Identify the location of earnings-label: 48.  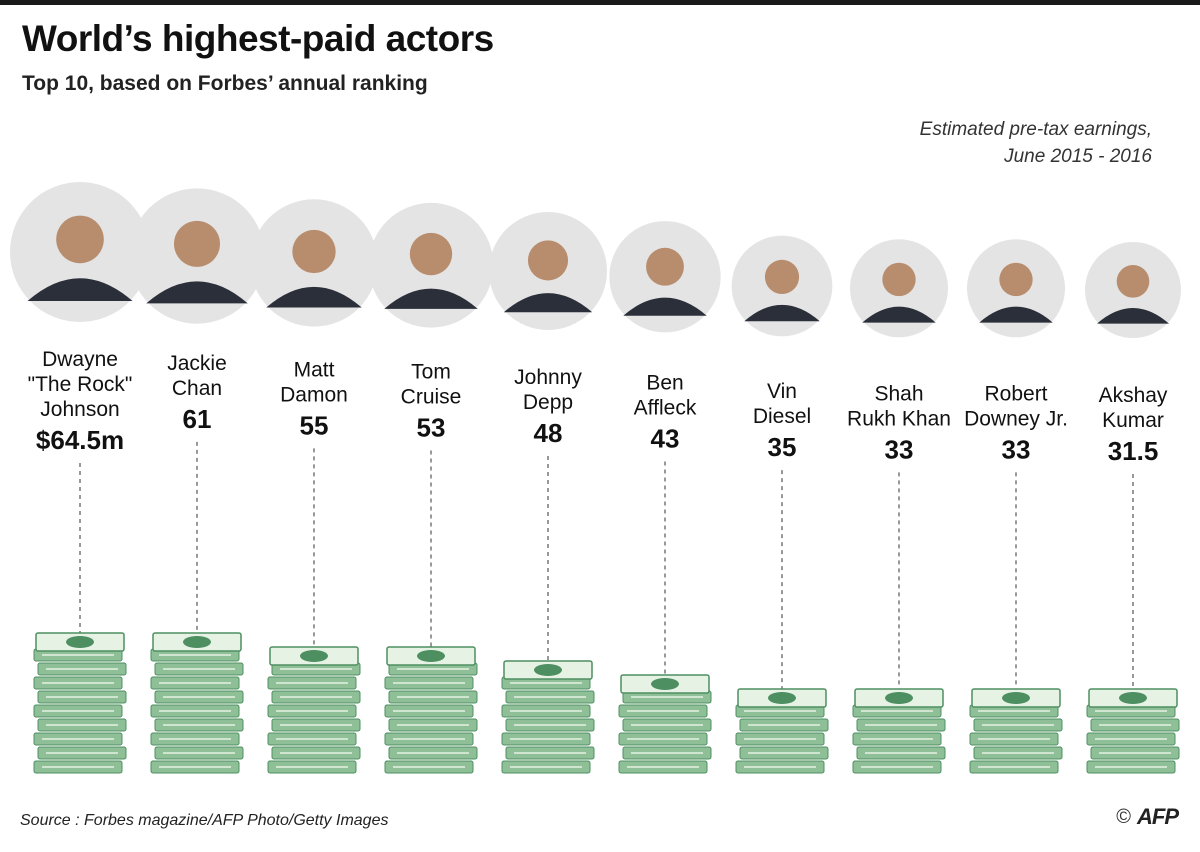
(548, 433).